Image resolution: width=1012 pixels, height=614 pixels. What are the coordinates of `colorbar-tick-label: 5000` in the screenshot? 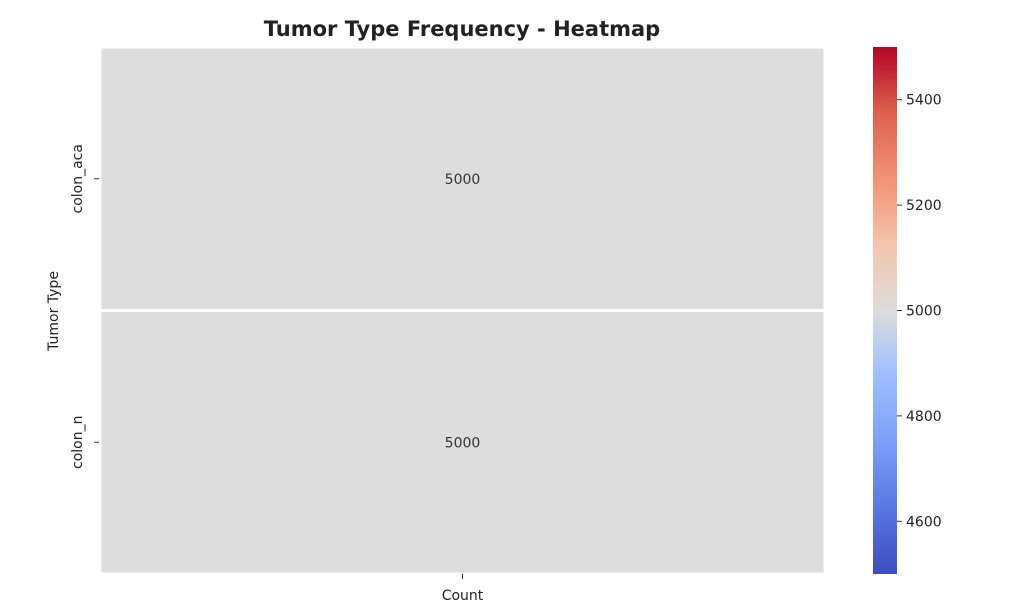 It's located at (924, 312).